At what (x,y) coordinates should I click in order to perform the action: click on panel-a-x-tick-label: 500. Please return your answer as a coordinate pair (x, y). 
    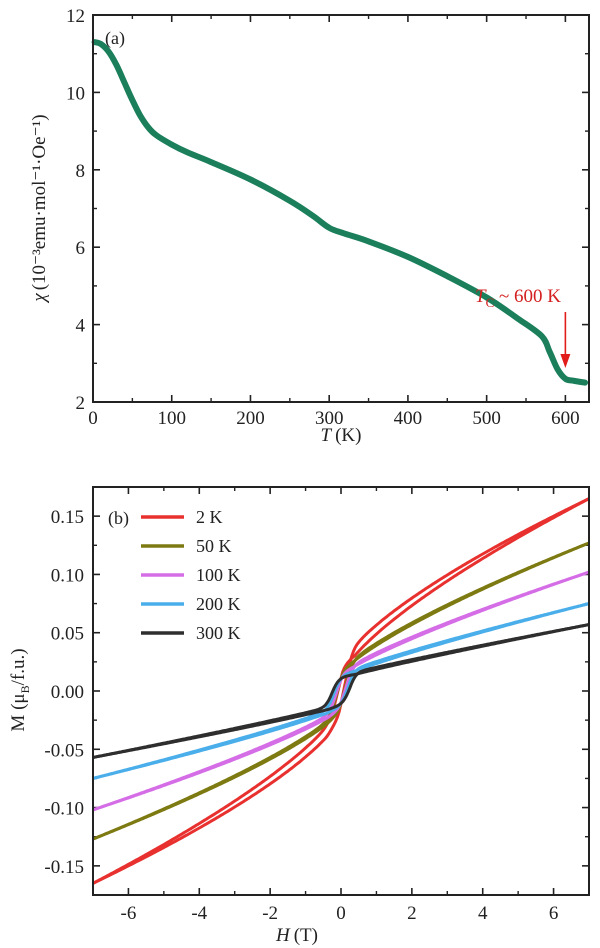
    Looking at the image, I should click on (486, 418).